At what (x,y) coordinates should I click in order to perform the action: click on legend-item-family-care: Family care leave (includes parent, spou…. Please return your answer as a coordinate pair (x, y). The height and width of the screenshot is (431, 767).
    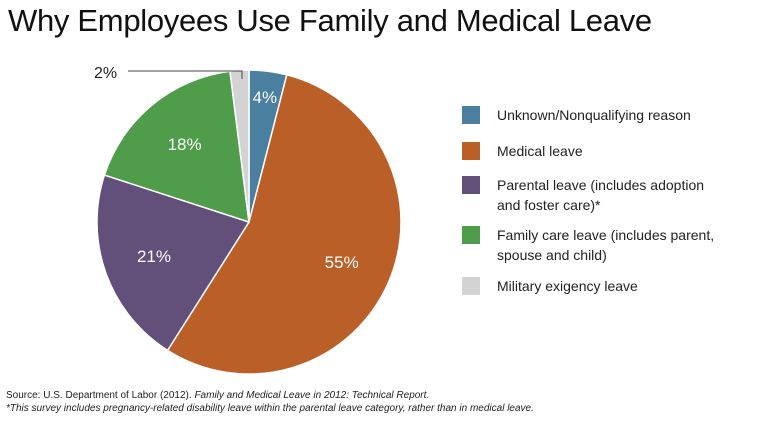
    Looking at the image, I should click on (599, 245).